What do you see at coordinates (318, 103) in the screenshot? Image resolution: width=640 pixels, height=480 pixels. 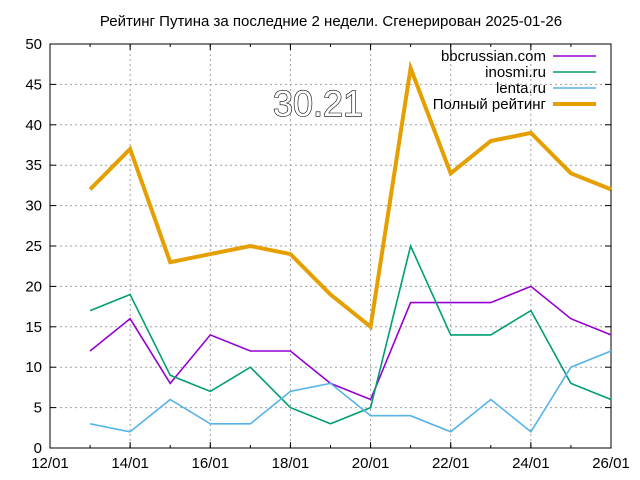 I see `current-rating-annotation: 30.21` at bounding box center [318, 103].